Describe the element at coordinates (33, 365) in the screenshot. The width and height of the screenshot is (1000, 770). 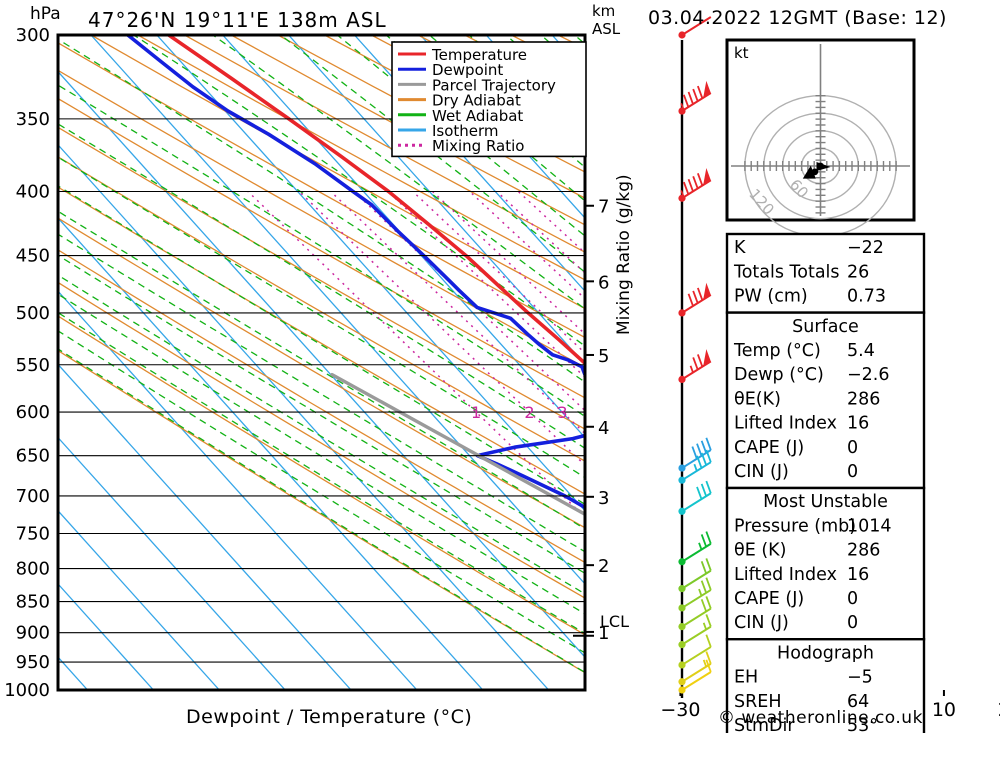
I see `svg-text: 550` at that location.